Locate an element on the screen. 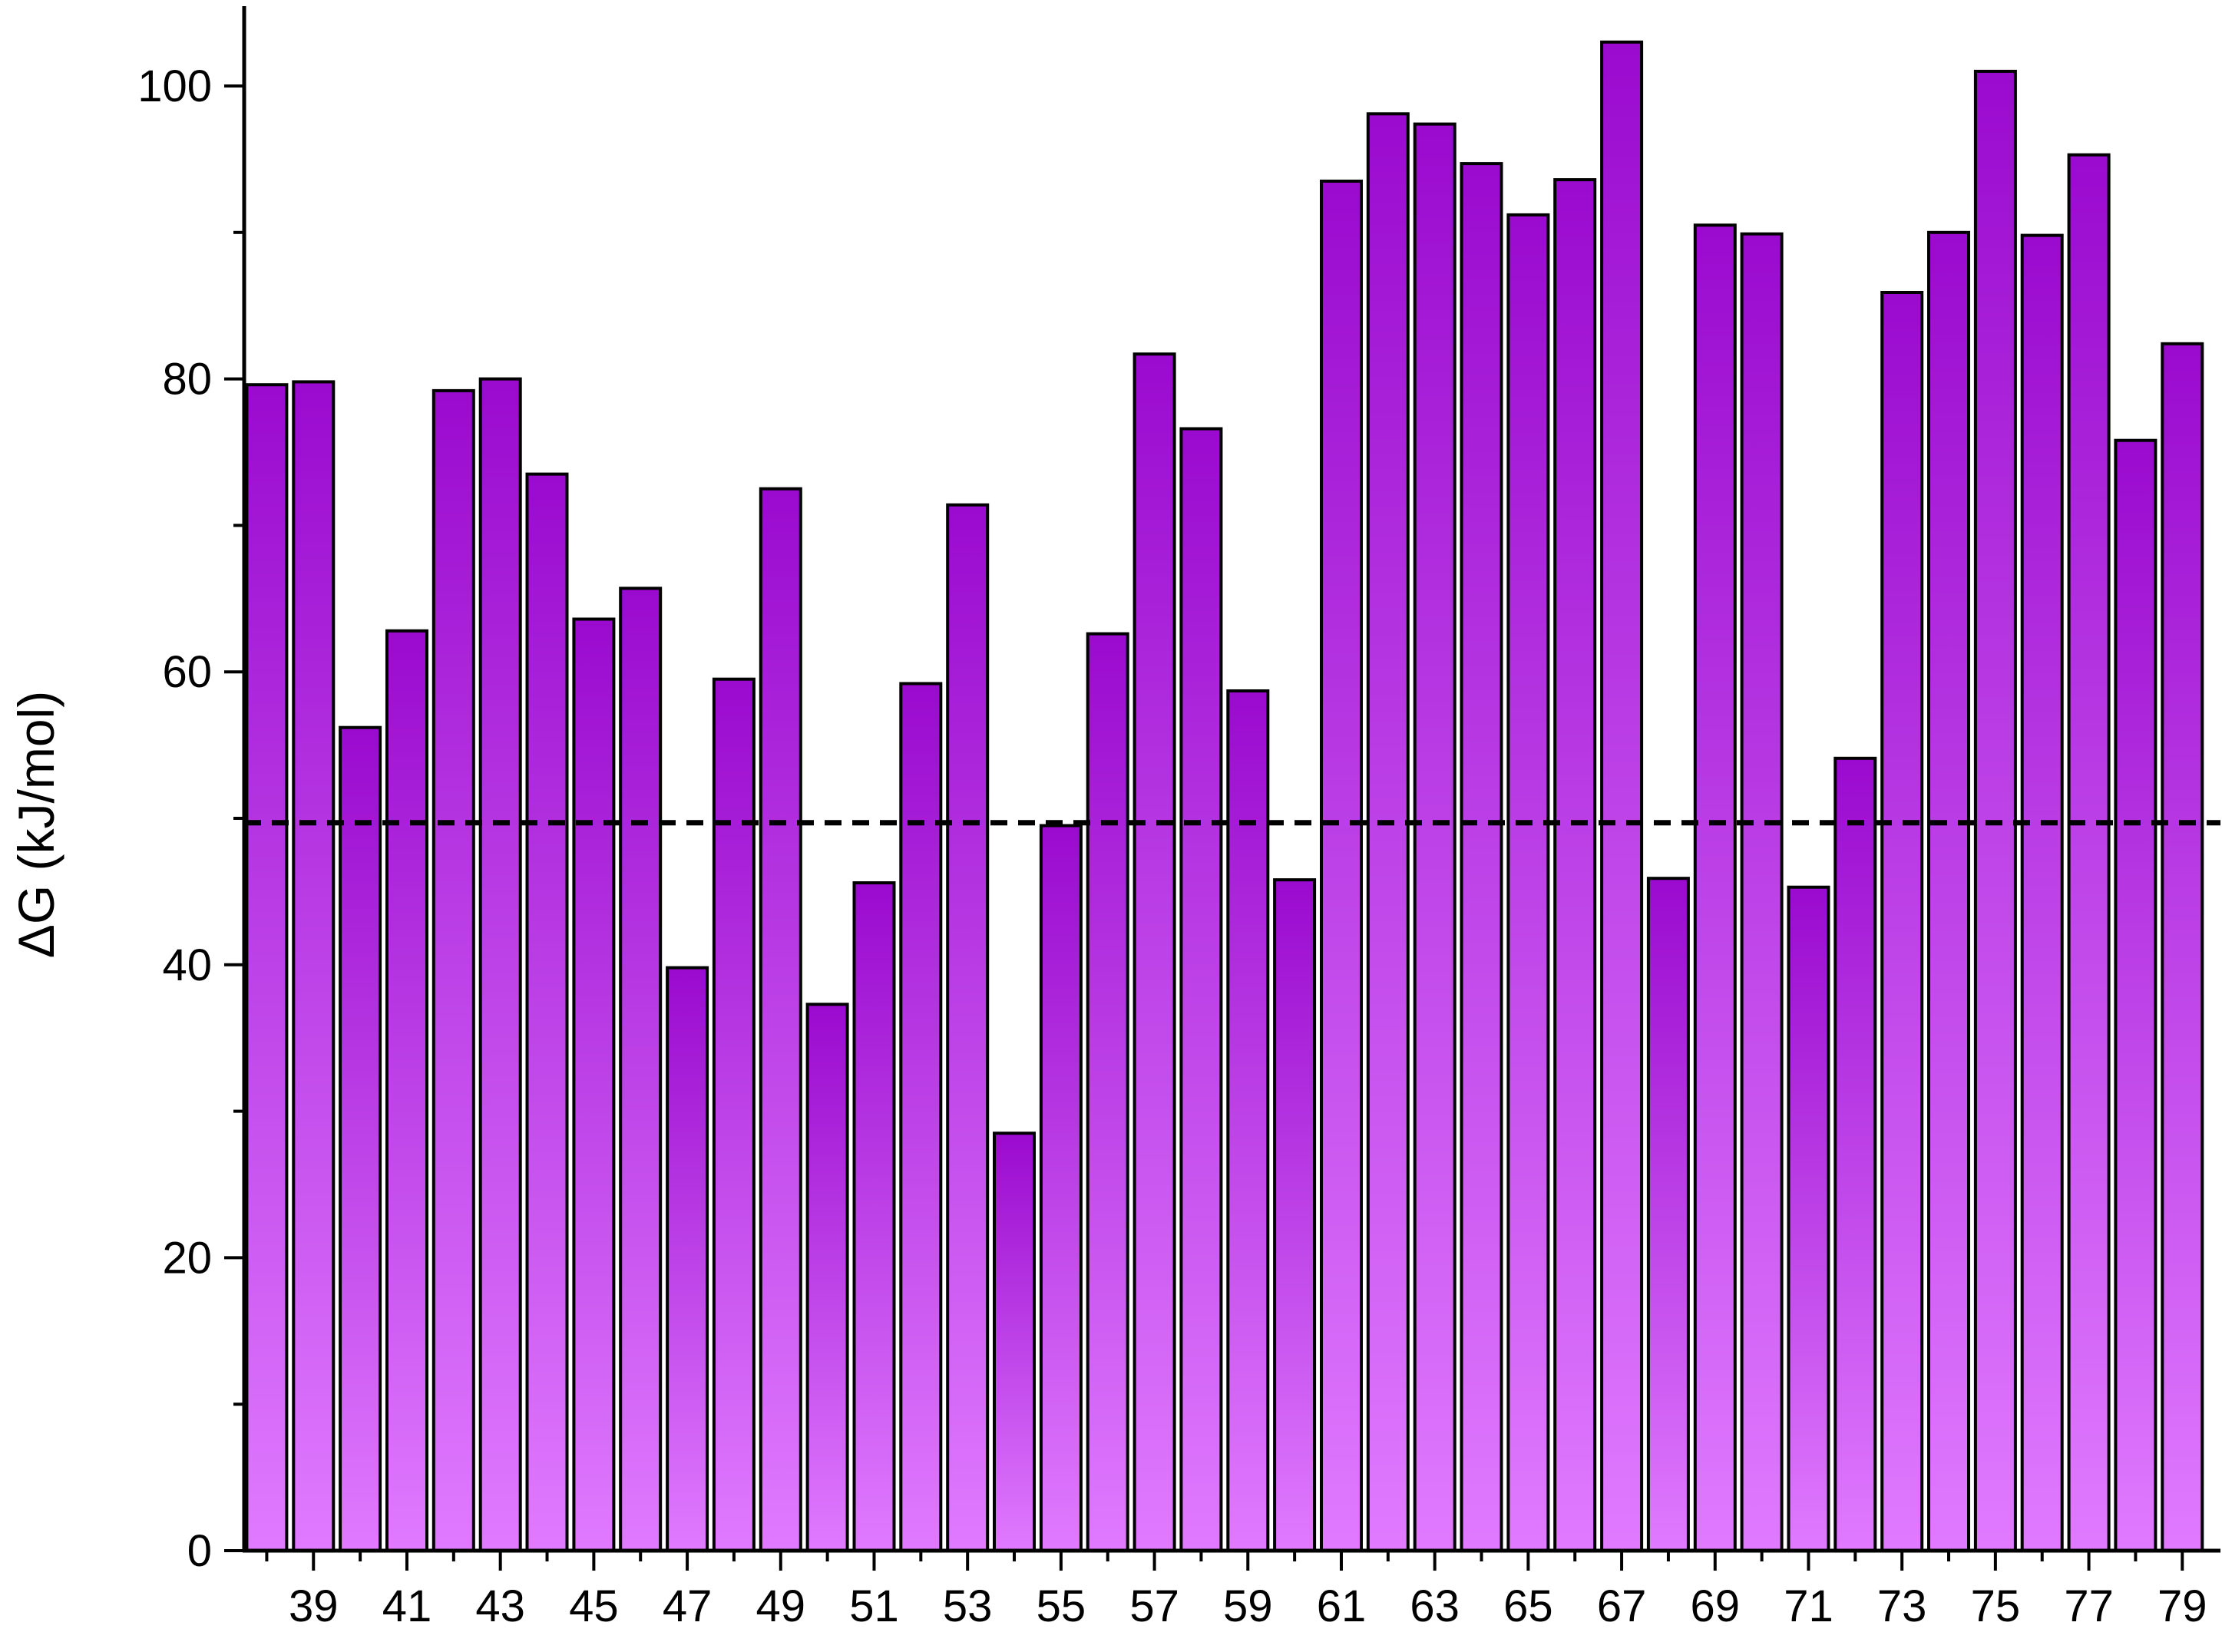 This screenshot has width=2222, height=1652. x-tick-label-39: 39 is located at coordinates (314, 1606).